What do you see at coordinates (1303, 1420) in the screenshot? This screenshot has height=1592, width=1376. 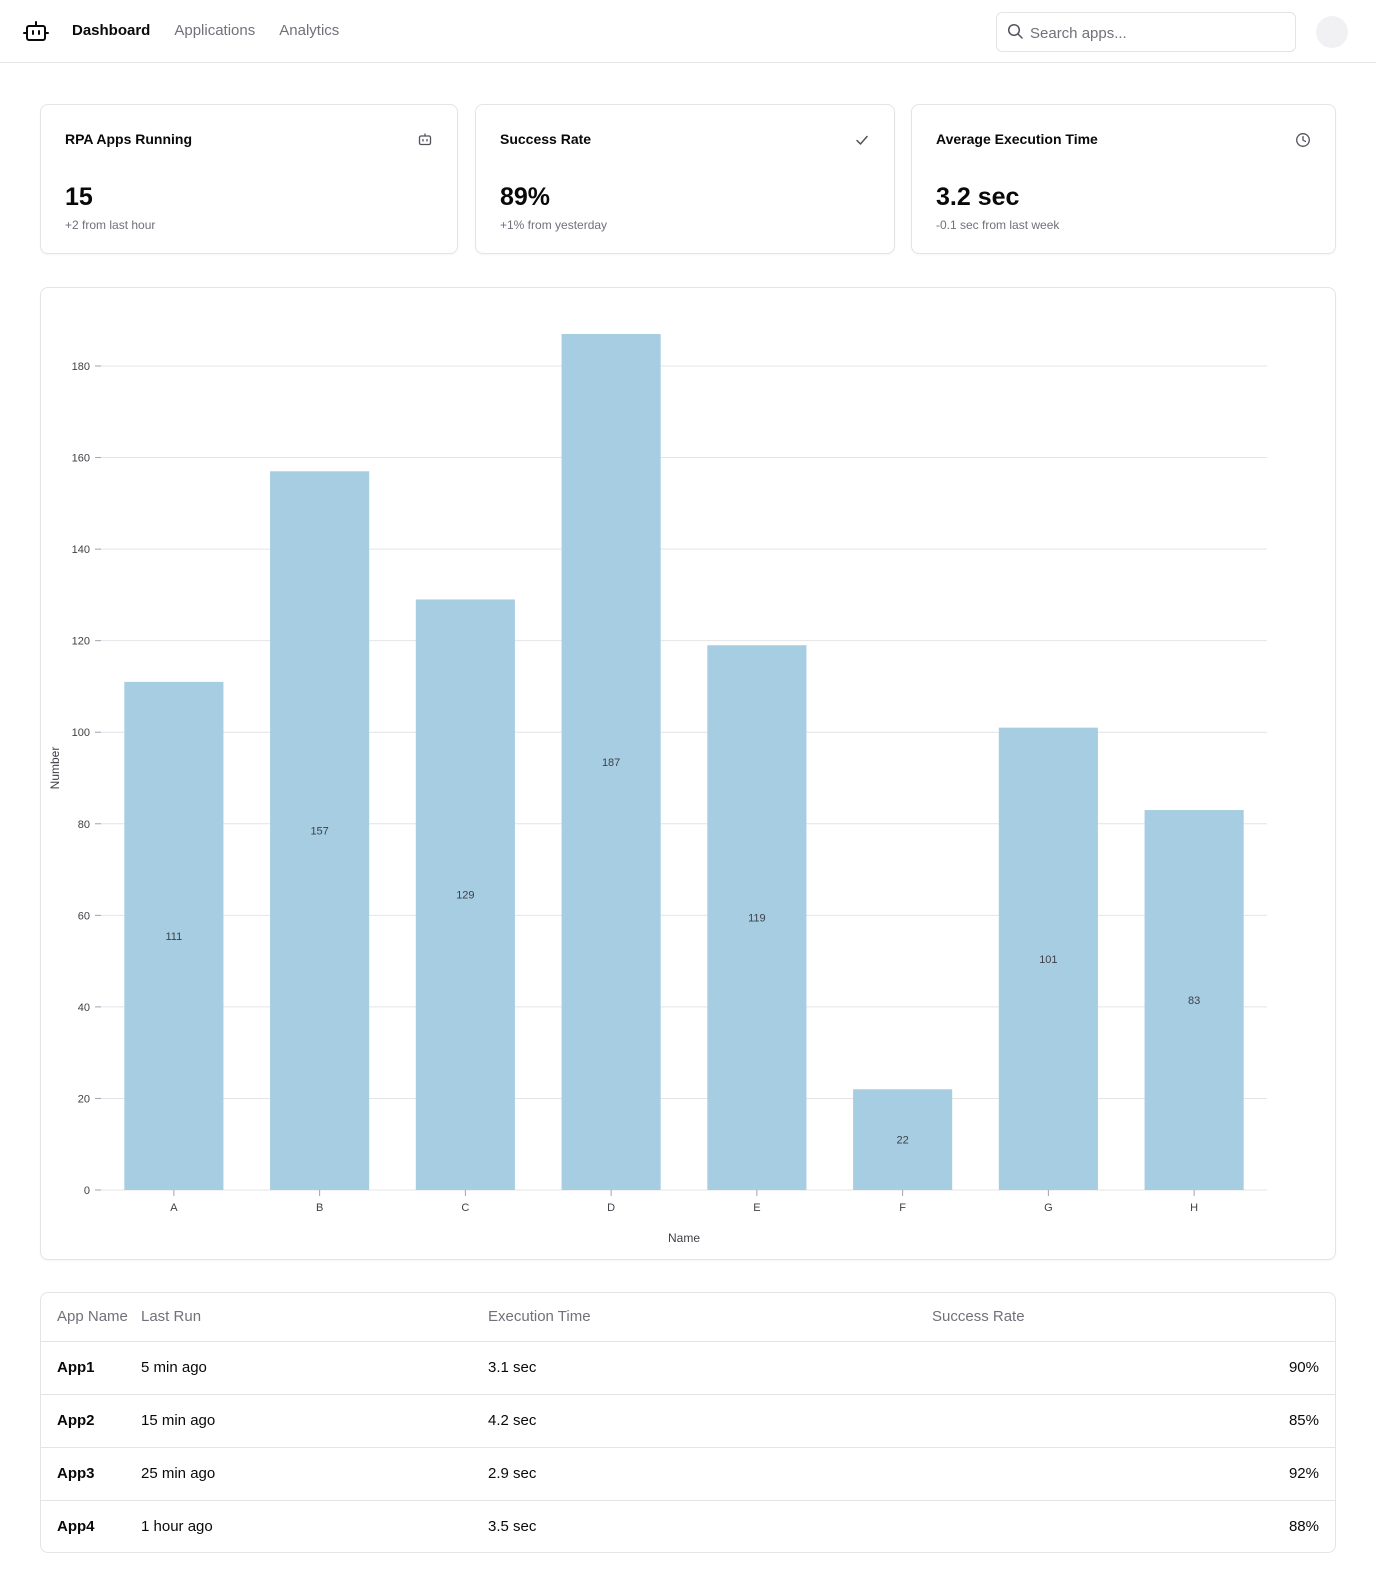 I see `cell-success-rate: 85%` at bounding box center [1303, 1420].